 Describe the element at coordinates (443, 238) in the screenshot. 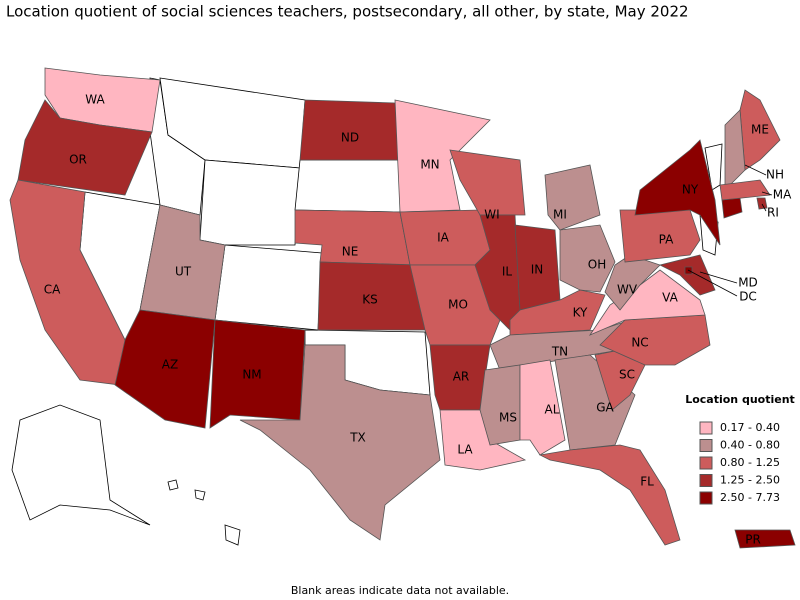

I see `state-label: IA` at that location.